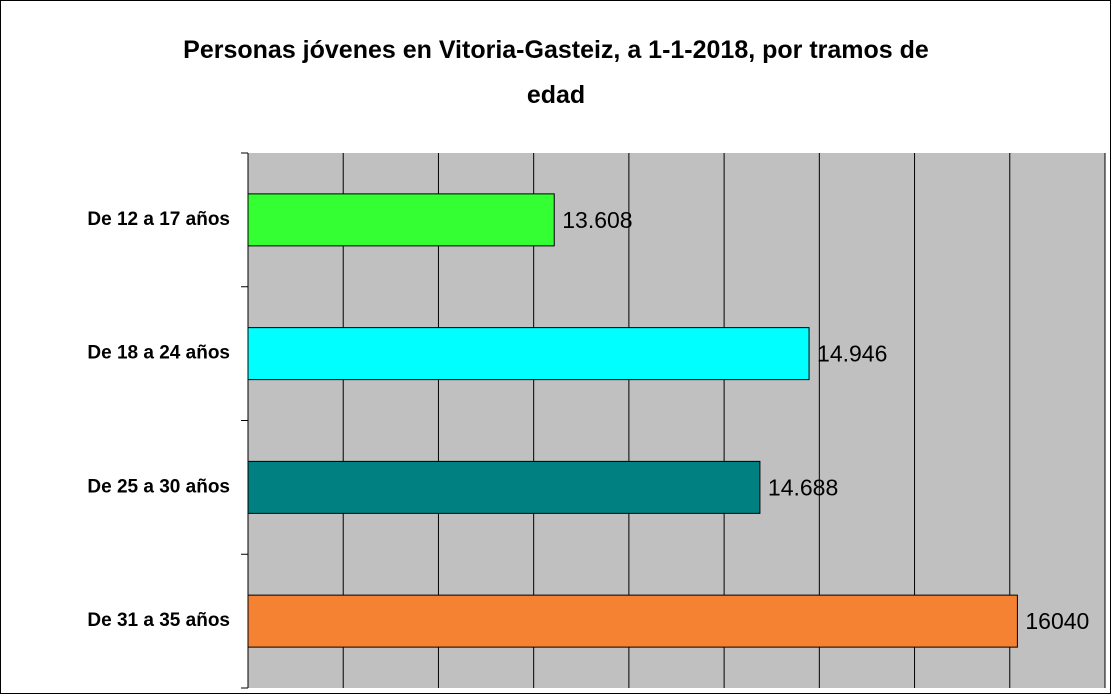  I want to click on data-label: 14.688, so click(803, 487).